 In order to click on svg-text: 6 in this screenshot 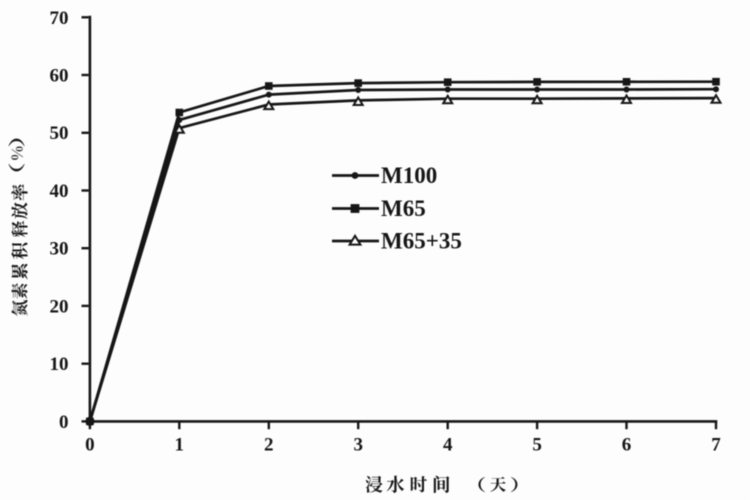, I will do `click(627, 445)`.